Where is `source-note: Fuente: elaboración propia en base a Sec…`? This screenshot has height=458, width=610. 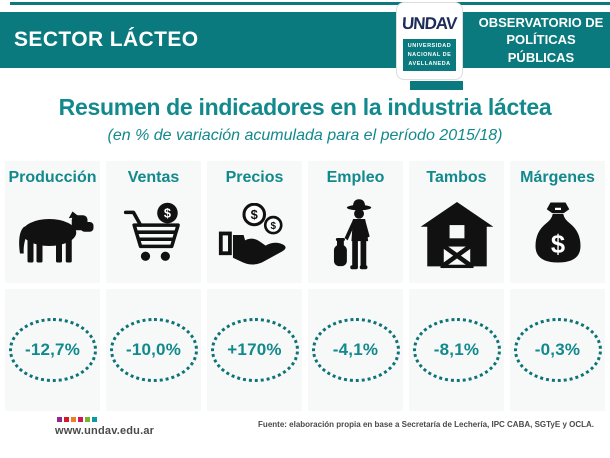
source-note: Fuente: elaboración propia en base a Sec… is located at coordinates (426, 424).